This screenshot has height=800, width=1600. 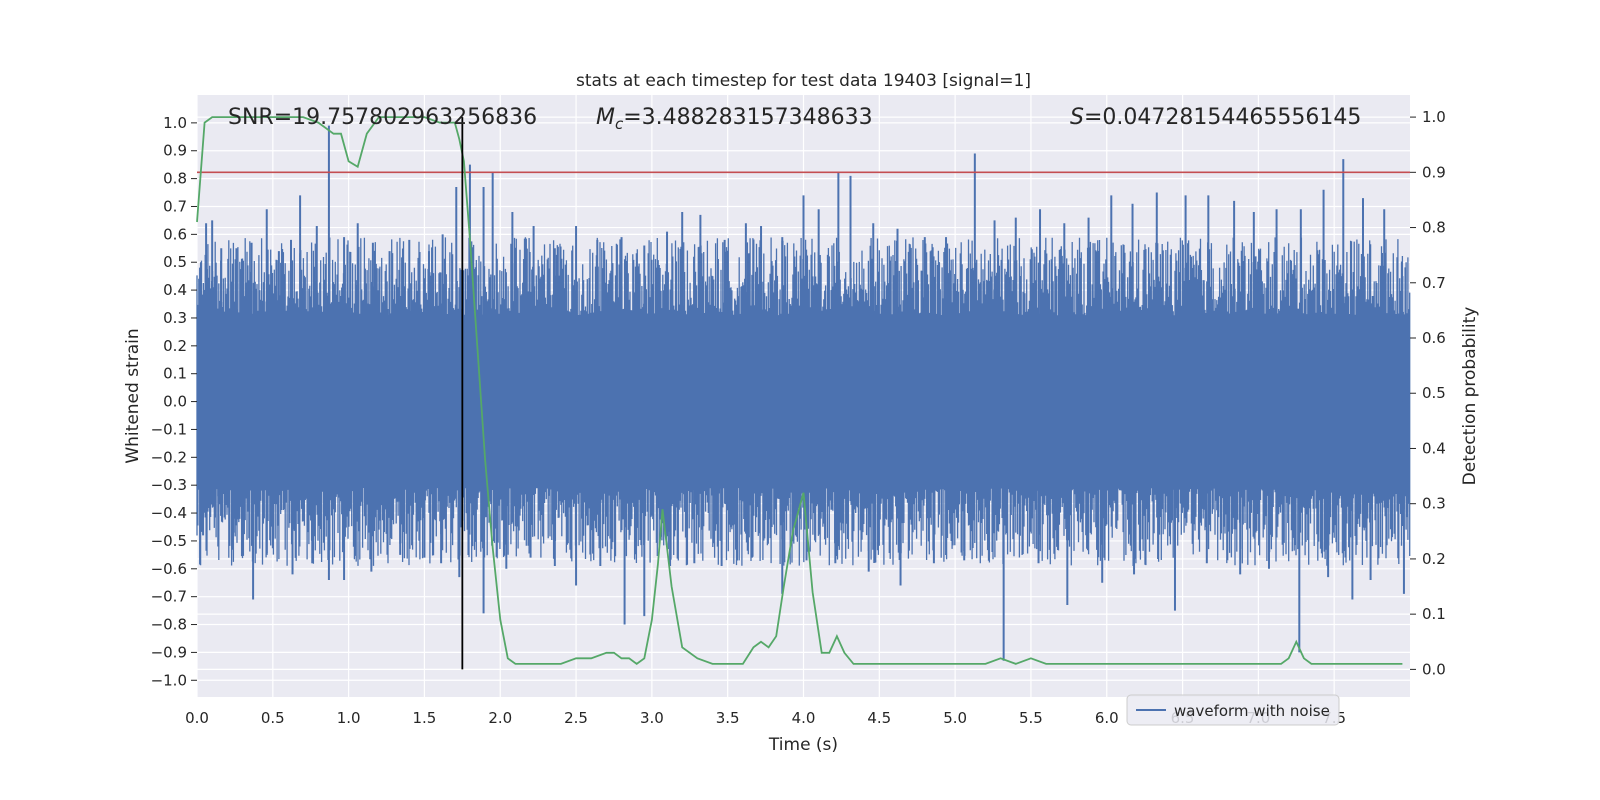 I want to click on y-tick-label: 0.8, so click(x=175, y=179).